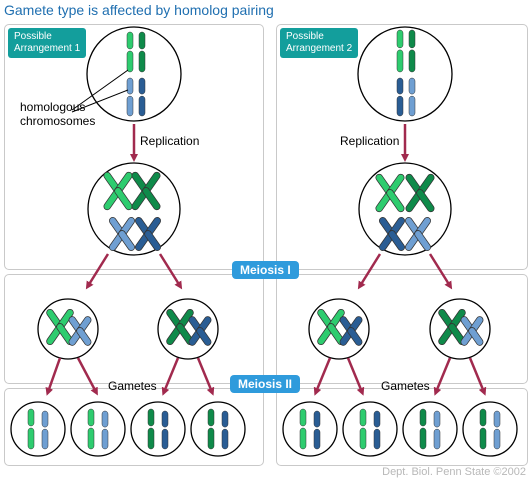 The height and width of the screenshot is (480, 532). I want to click on parent-2-chromosomes, so click(406, 73).